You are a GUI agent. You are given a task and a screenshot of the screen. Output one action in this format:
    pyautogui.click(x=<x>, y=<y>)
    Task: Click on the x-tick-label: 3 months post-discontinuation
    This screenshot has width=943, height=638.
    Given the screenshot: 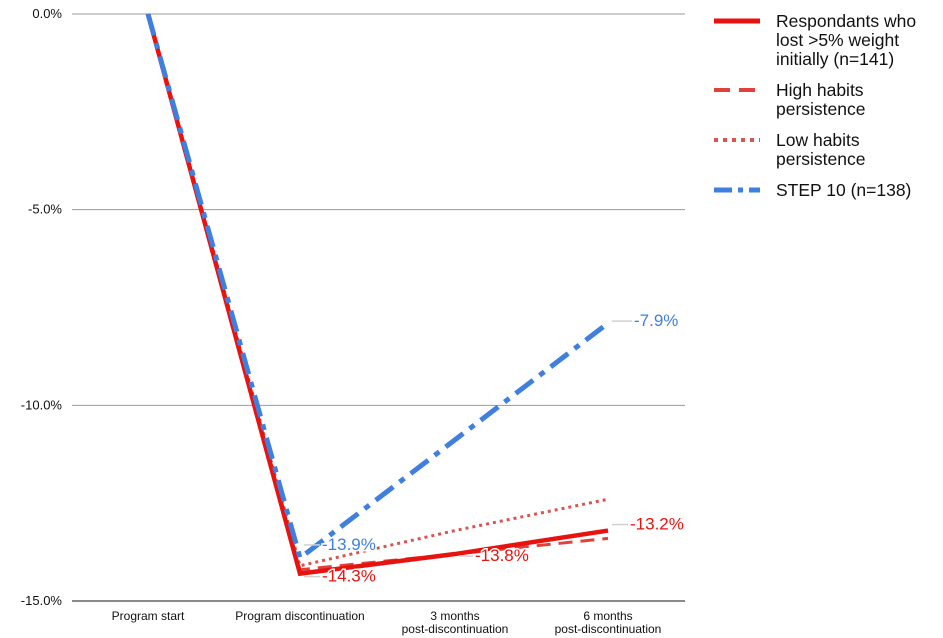 What is the action you would take?
    pyautogui.click(x=455, y=622)
    